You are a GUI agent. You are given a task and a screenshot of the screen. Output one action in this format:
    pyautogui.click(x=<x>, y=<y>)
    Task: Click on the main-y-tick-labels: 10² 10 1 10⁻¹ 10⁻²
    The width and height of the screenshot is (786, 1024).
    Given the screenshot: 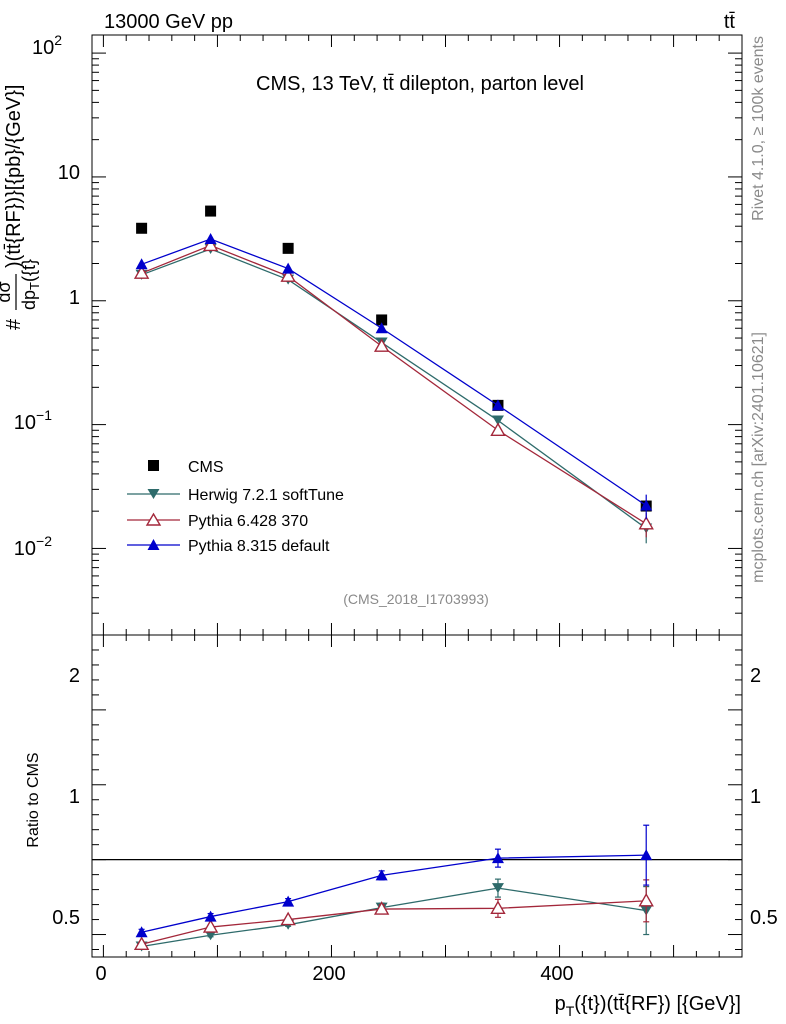 What is the action you would take?
    pyautogui.click(x=47, y=296)
    